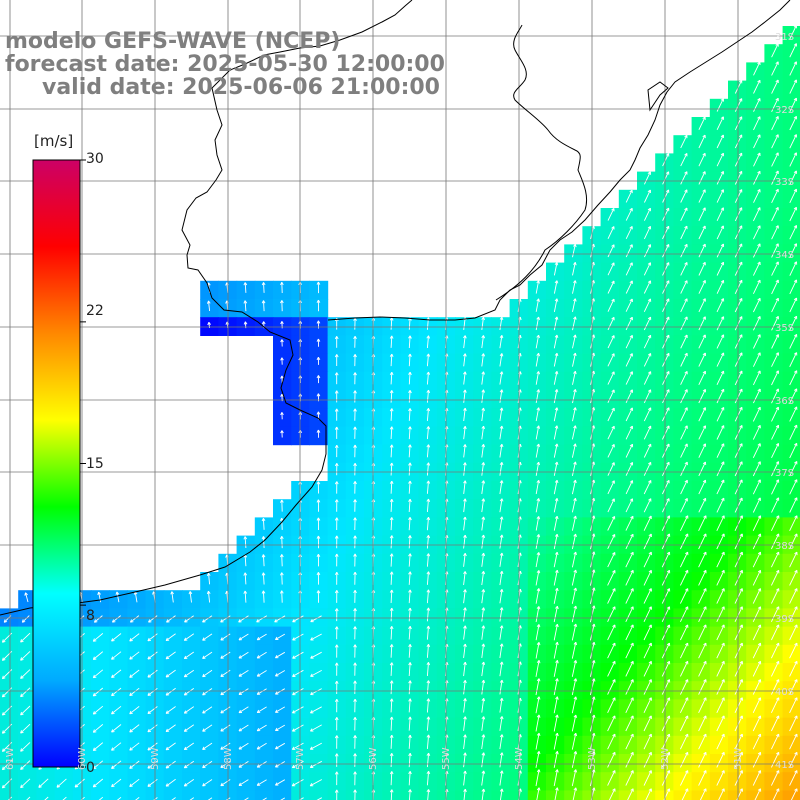 The width and height of the screenshot is (800, 800). Describe the element at coordinates (95, 464) in the screenshot. I see `colorbar-tick-15: 15` at that location.